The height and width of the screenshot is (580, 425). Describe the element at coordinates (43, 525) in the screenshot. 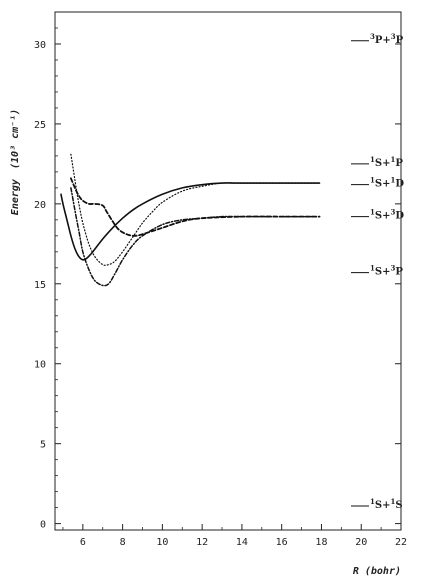

I see `y-tick-label: 0` at that location.